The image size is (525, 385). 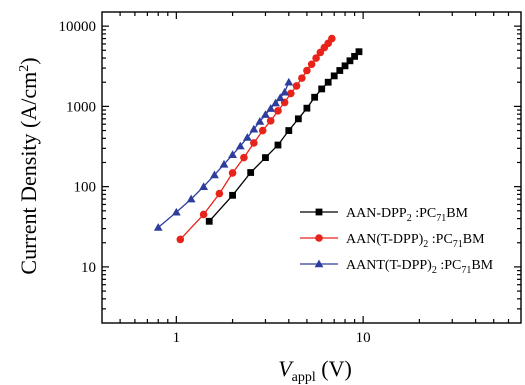 I want to click on legend-item: AAN(T-DPP)2 :PC71BM, so click(x=392, y=241).